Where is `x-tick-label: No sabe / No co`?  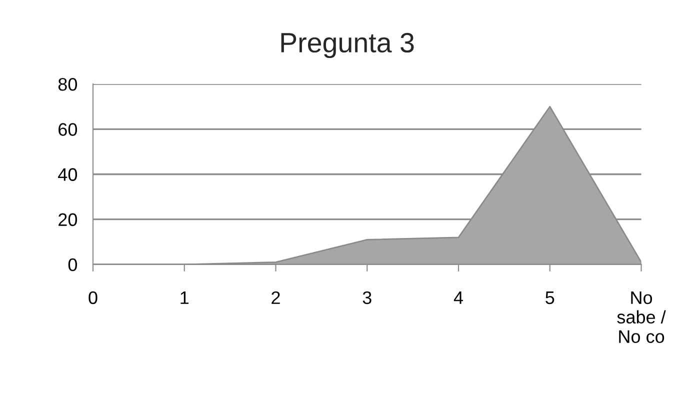 x-tick-label: No sabe / No co is located at coordinates (641, 317).